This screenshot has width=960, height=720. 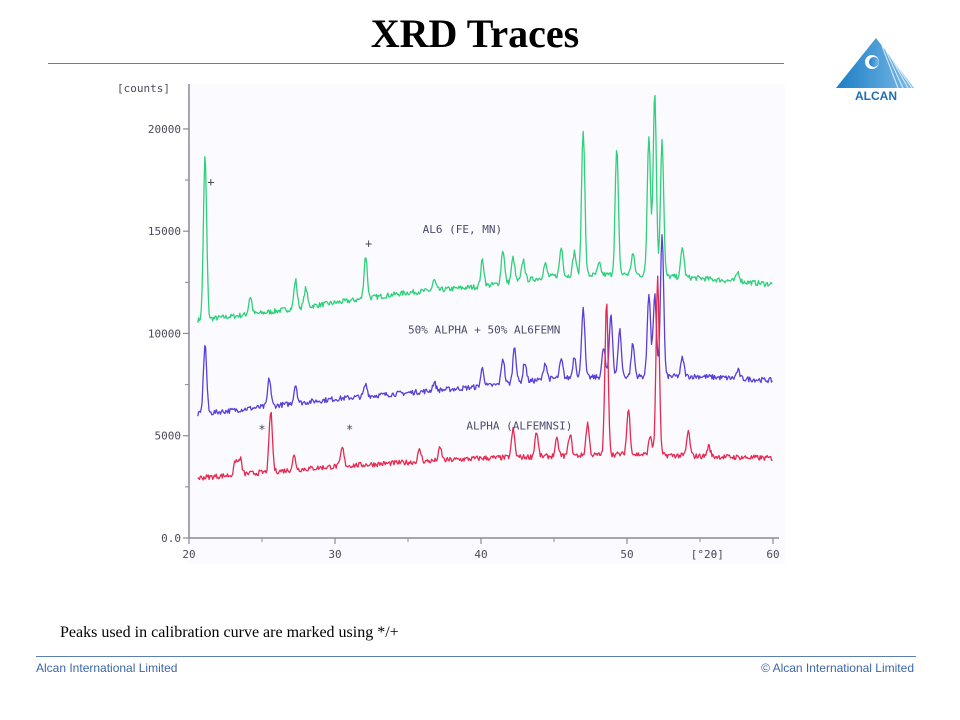 What do you see at coordinates (107, 668) in the screenshot?
I see `footer-company: Alcan International Limited` at bounding box center [107, 668].